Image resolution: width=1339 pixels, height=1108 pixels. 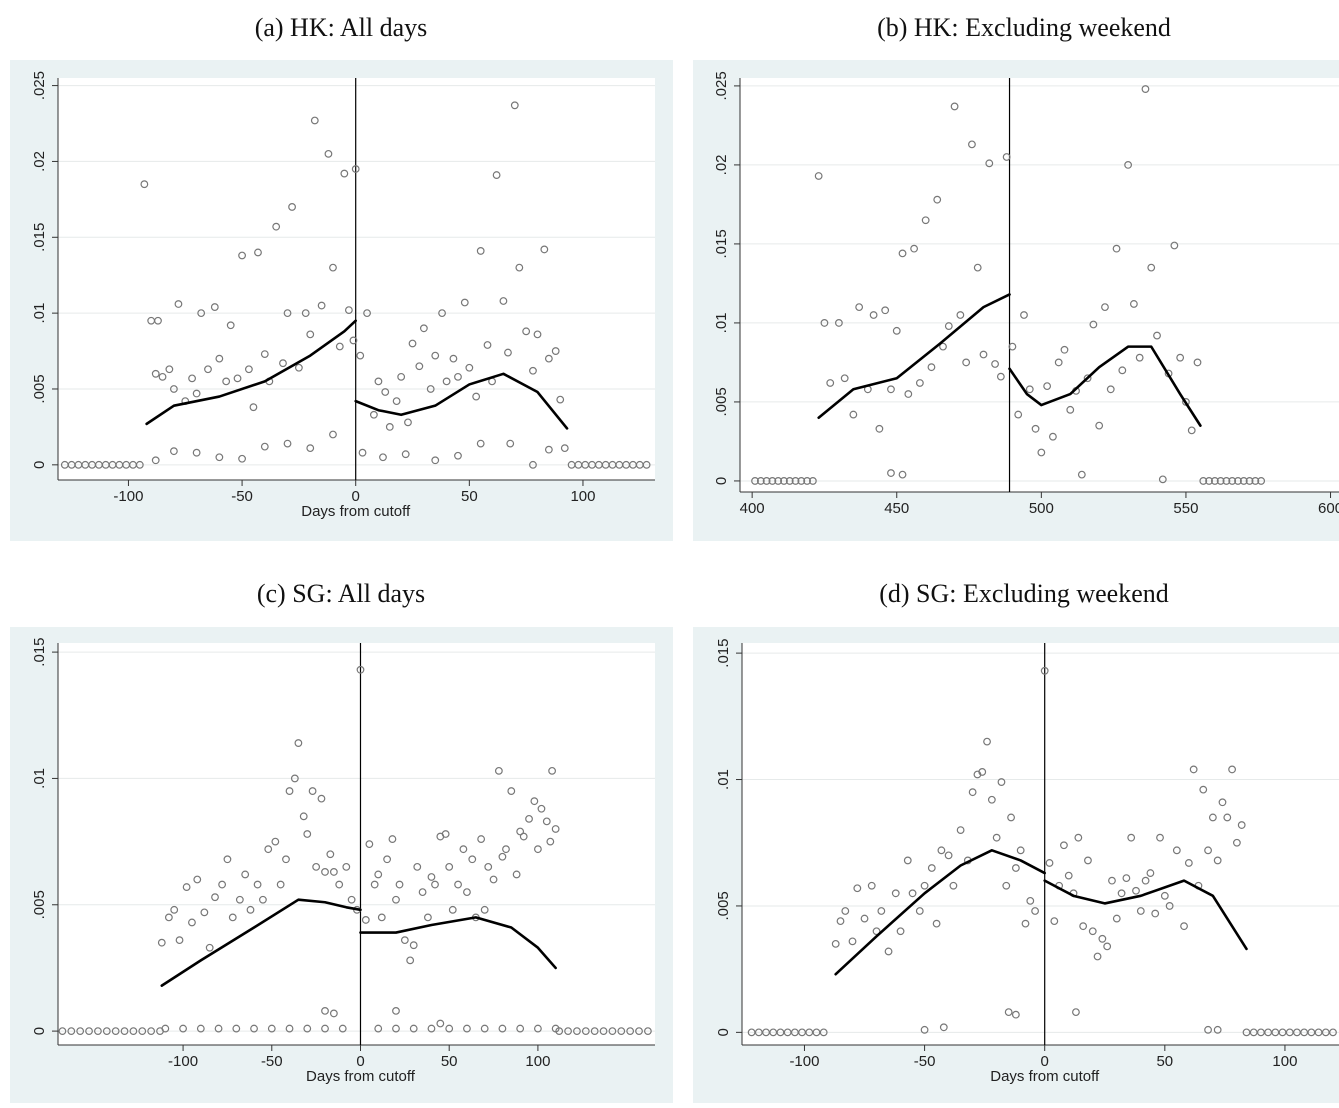 I want to click on panel-title: (b) HK: Excluding weekend, so click(x=1024, y=27).